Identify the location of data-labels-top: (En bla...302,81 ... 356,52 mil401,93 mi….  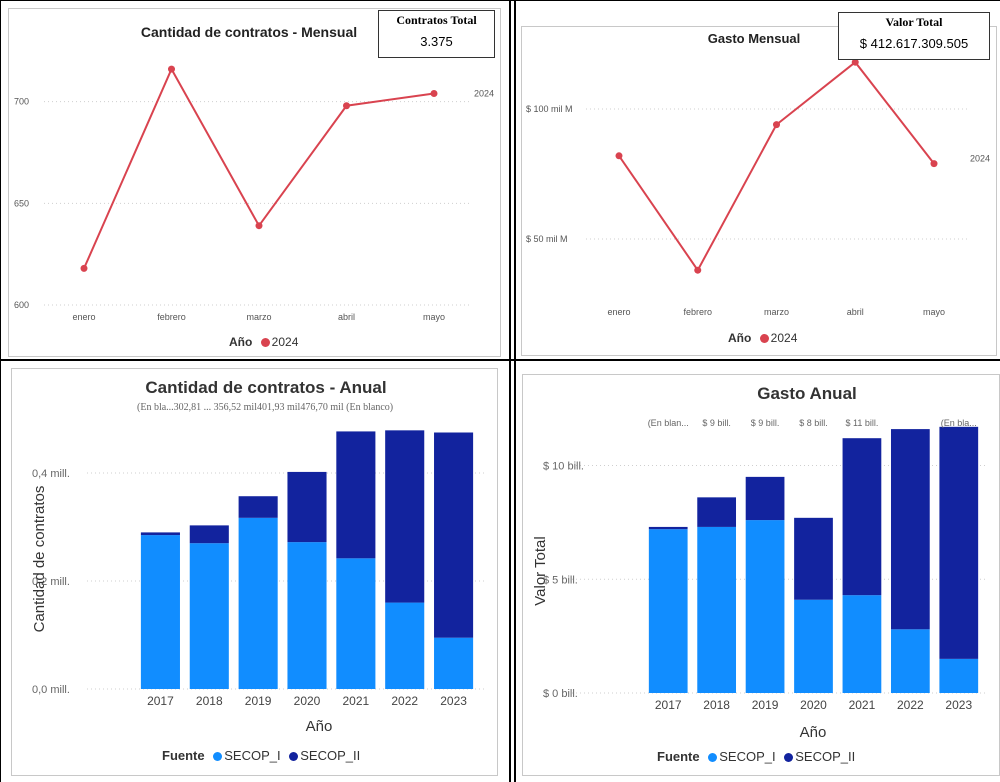
(265, 407).